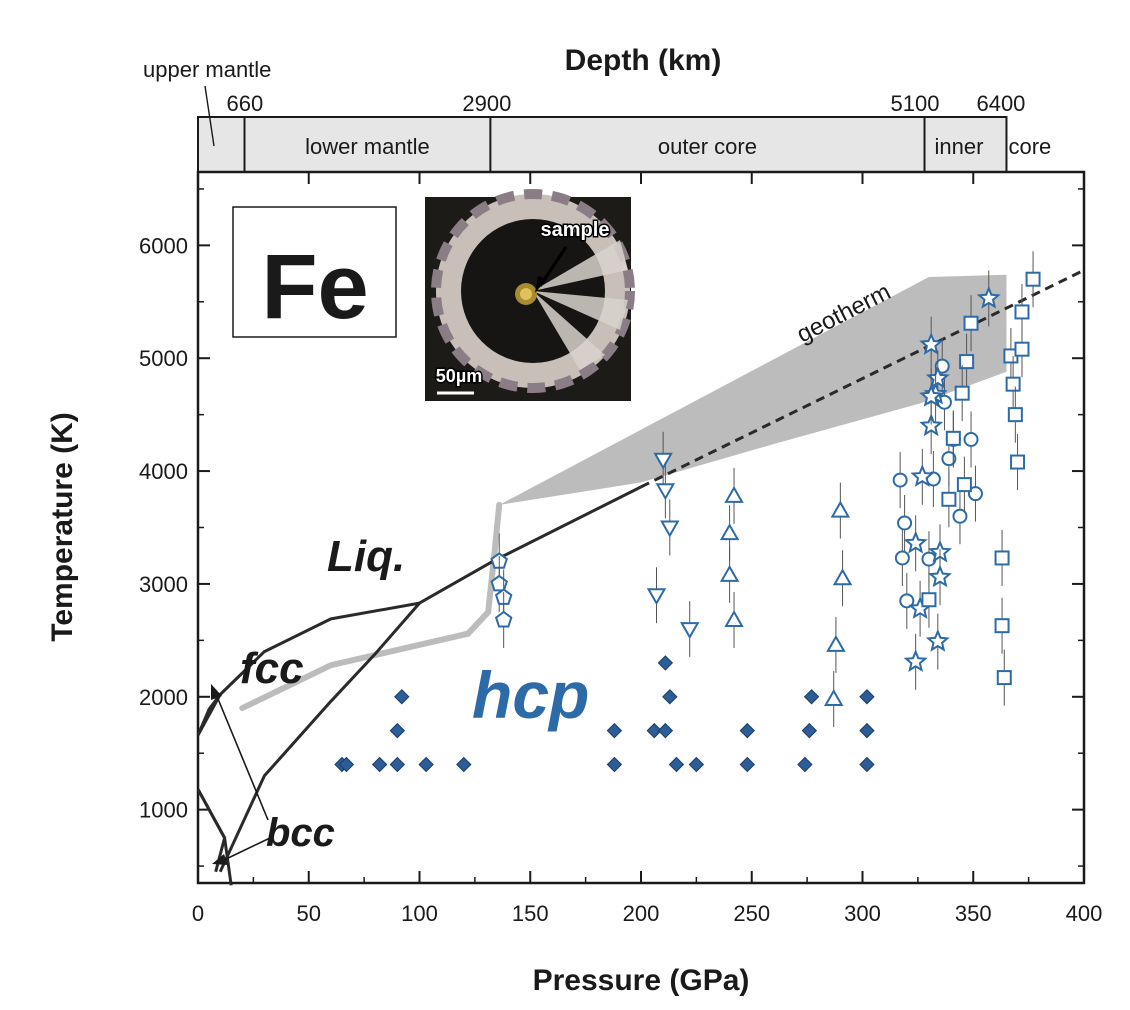  Describe the element at coordinates (530, 913) in the screenshot. I see `x-tick-label: 150` at that location.